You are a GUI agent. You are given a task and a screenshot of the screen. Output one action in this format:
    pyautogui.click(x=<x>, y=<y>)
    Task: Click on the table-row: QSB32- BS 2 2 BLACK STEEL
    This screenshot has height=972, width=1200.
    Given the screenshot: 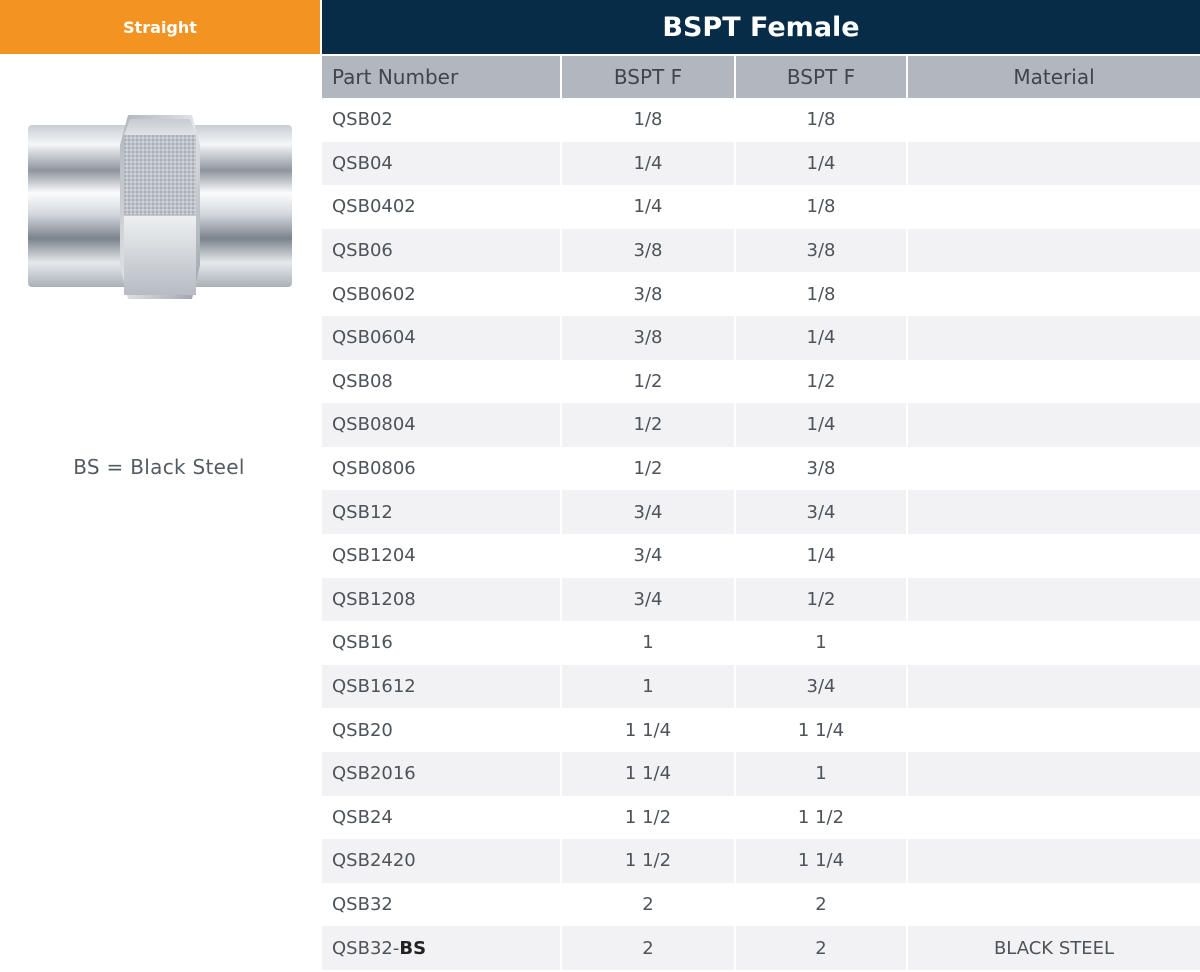 What is the action you would take?
    pyautogui.click(x=761, y=948)
    